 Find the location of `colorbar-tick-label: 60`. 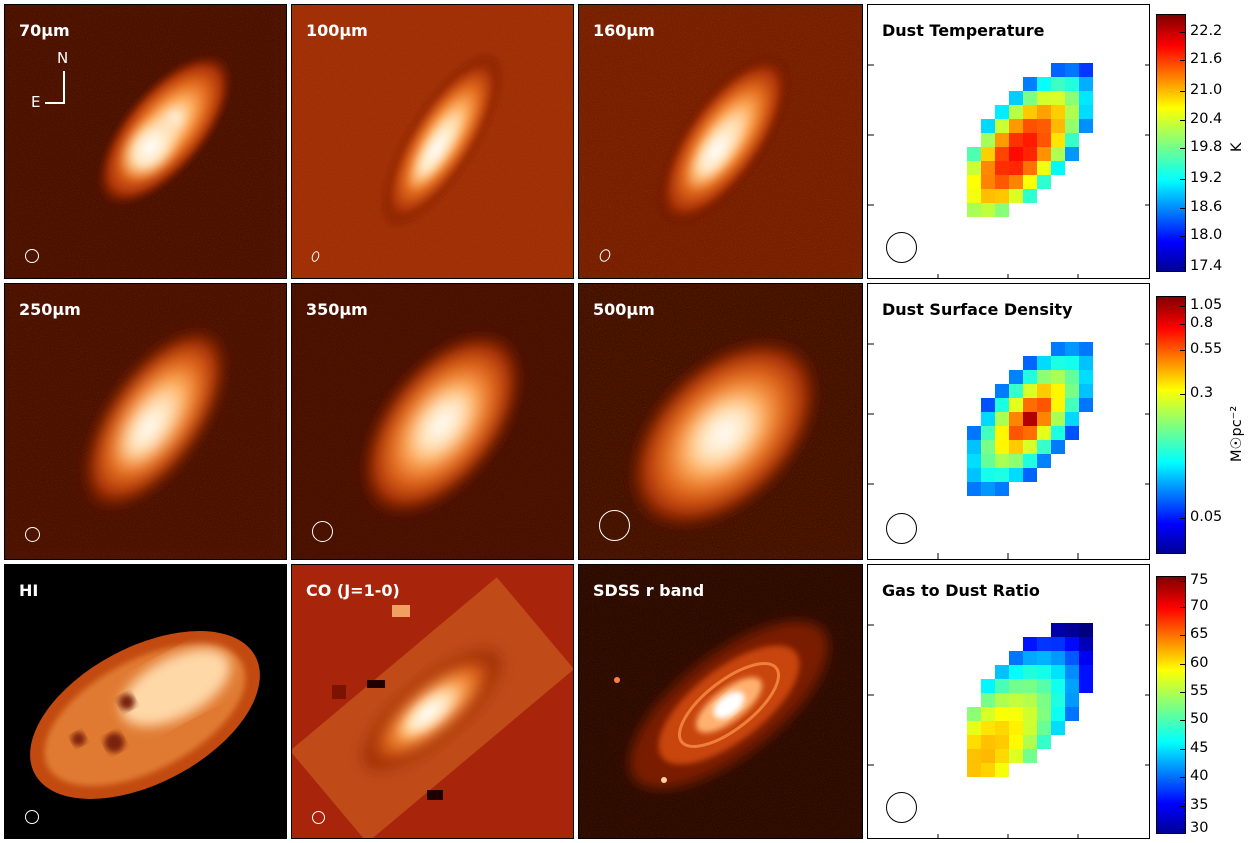

colorbar-tick-label: 60 is located at coordinates (1199, 662).